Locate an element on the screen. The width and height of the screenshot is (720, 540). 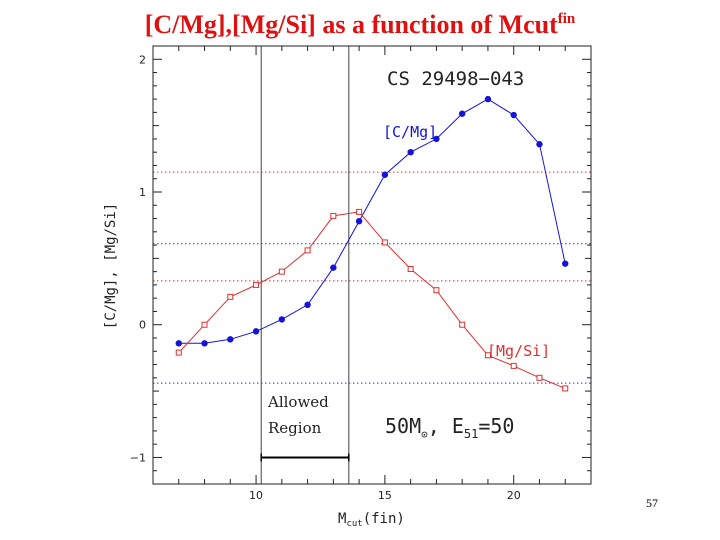
x-axis-label-rest: (fin) is located at coordinates (384, 519).